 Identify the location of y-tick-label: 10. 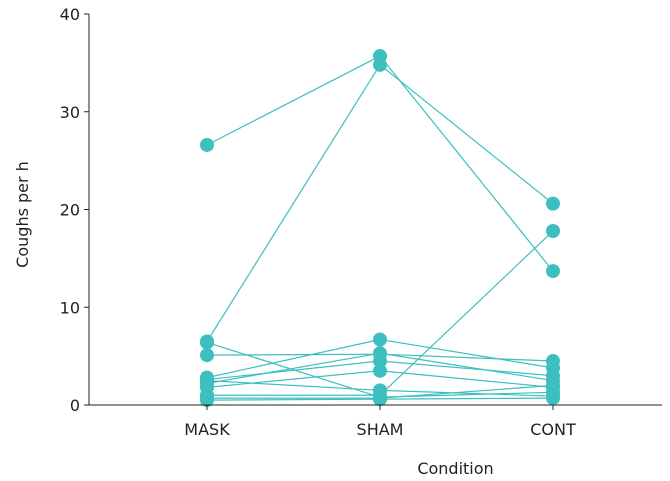
(70, 307).